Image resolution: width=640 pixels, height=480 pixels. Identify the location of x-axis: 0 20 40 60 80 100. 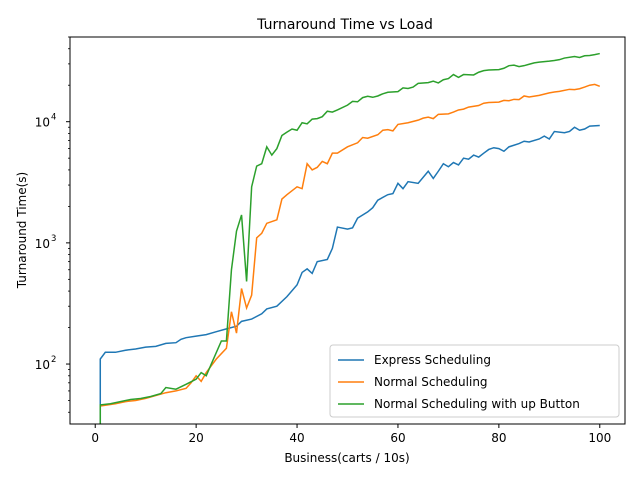
(351, 434).